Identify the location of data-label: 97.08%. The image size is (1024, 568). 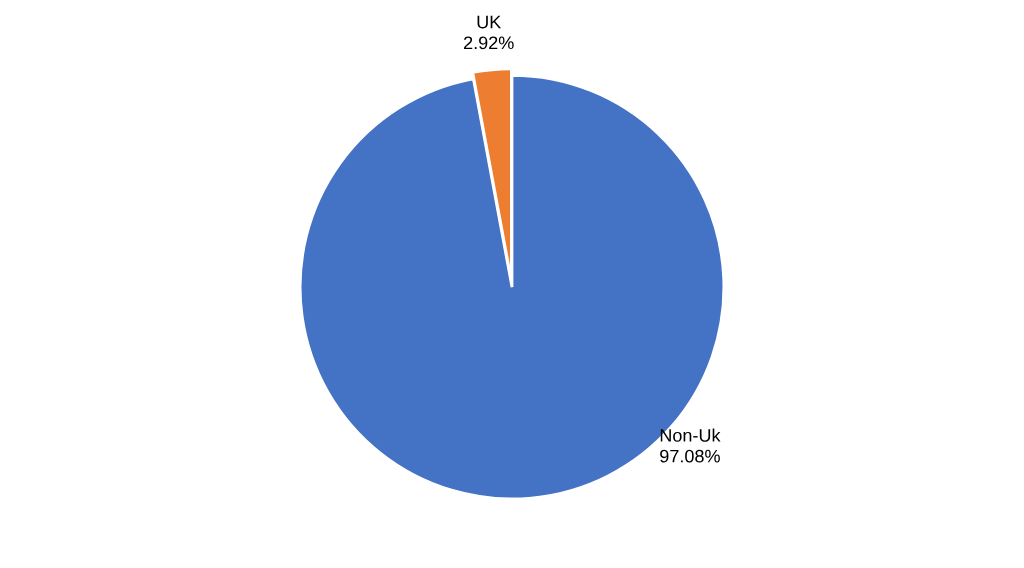
(690, 456).